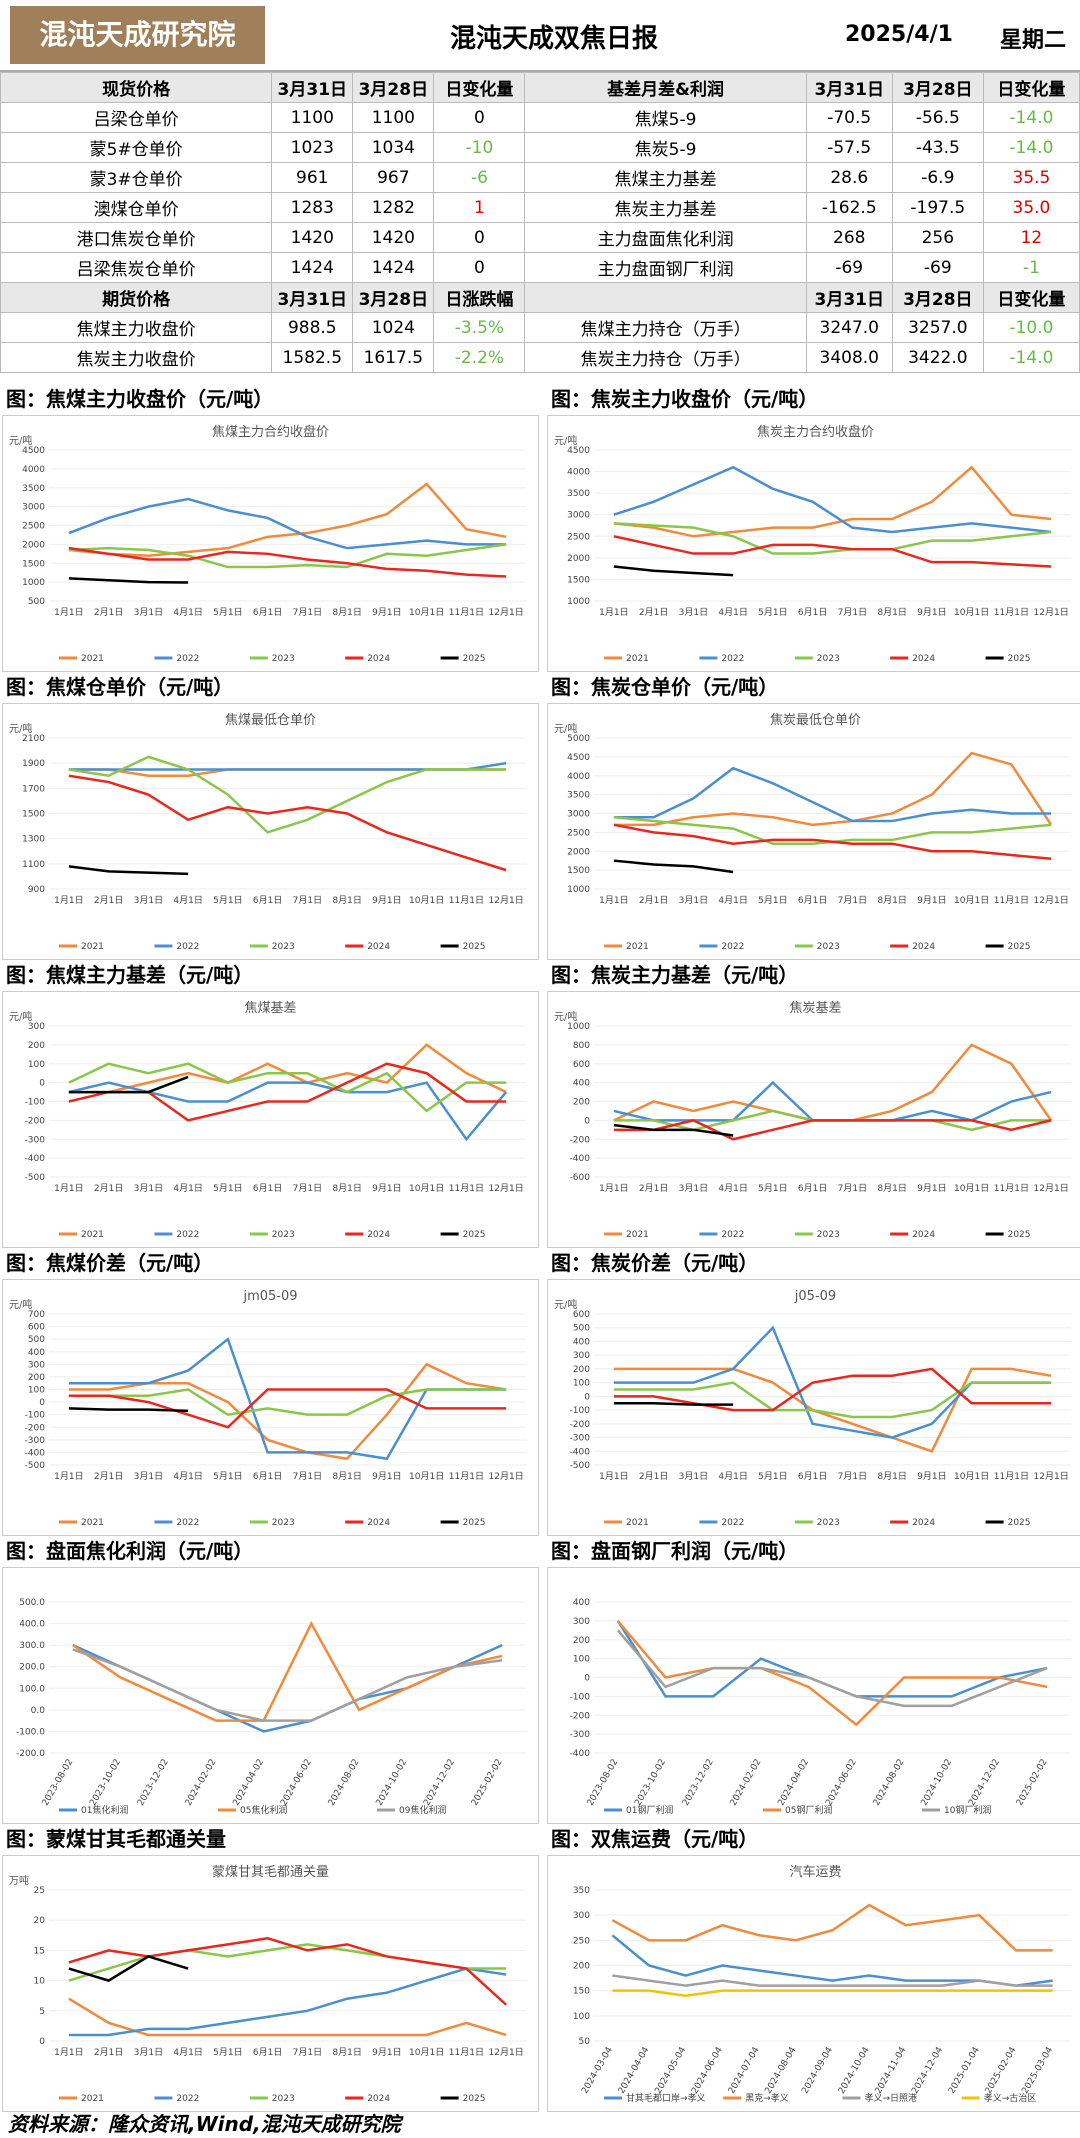 The width and height of the screenshot is (1080, 2138). What do you see at coordinates (270, 720) in the screenshot?
I see `chart-title: 焦煤最低仓单价` at bounding box center [270, 720].